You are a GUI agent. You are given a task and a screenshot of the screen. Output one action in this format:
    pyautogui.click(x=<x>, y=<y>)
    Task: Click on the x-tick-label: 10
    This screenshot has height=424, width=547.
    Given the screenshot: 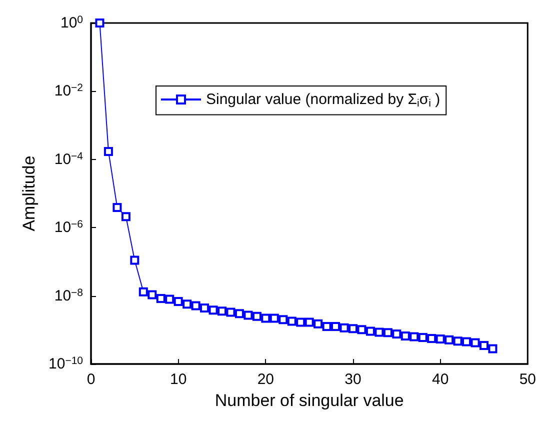 What is the action you would take?
    pyautogui.click(x=178, y=379)
    